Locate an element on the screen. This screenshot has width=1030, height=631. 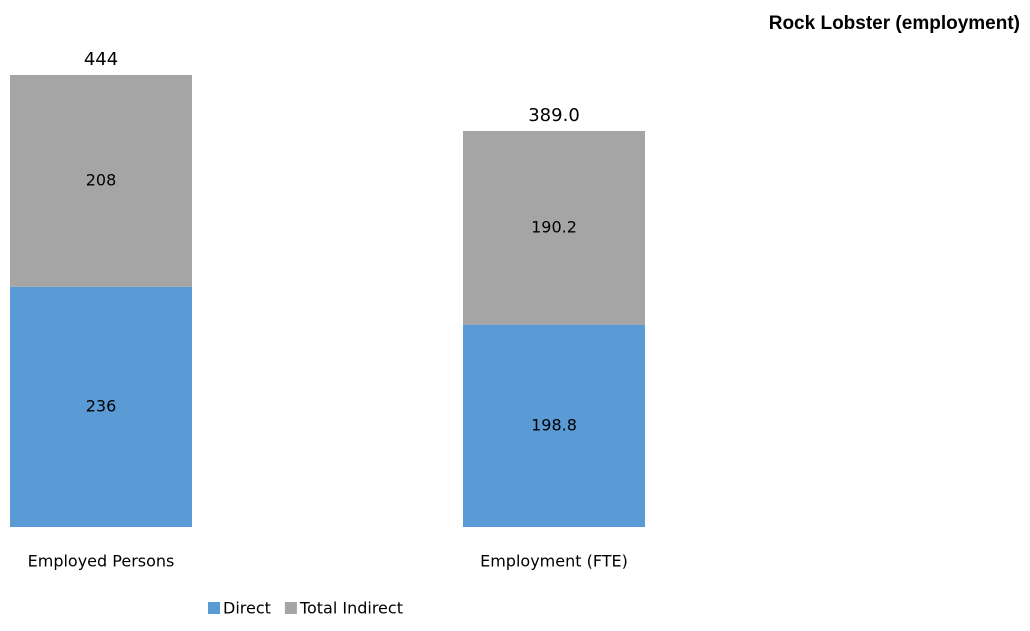
legend-label: Total Indirect is located at coordinates (351, 608).